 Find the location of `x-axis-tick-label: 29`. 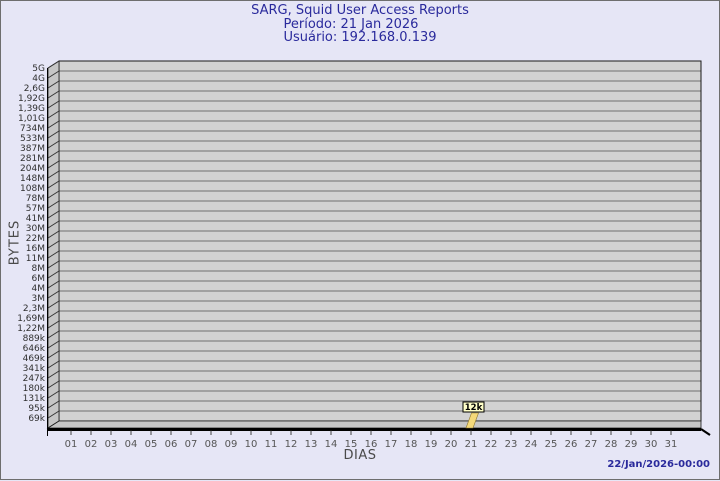

x-axis-tick-label: 29 is located at coordinates (631, 444).